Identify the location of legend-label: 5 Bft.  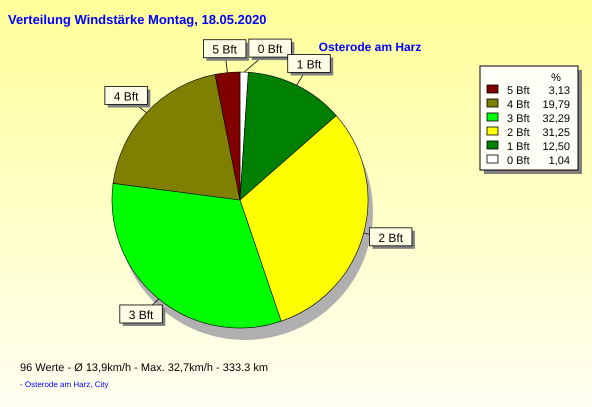
(518, 91).